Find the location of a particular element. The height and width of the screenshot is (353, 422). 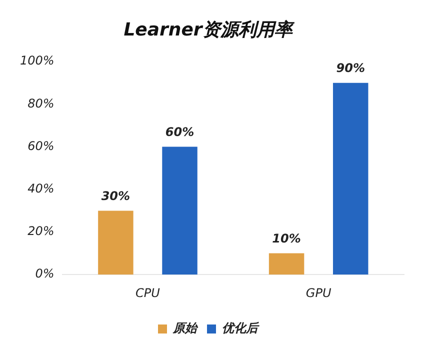

data-label: 10% is located at coordinates (286, 238).